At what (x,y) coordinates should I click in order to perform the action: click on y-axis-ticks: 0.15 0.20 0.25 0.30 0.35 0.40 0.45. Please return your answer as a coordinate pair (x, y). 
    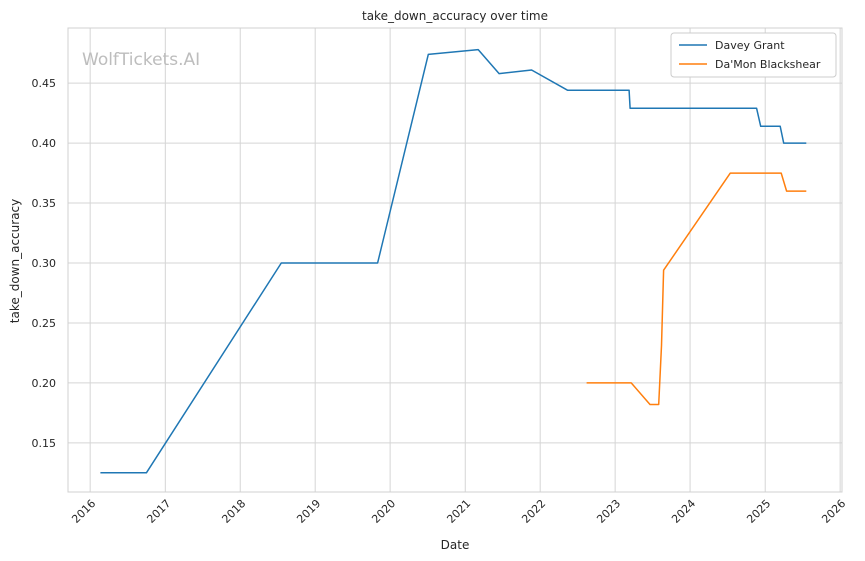
    Looking at the image, I should click on (44, 263).